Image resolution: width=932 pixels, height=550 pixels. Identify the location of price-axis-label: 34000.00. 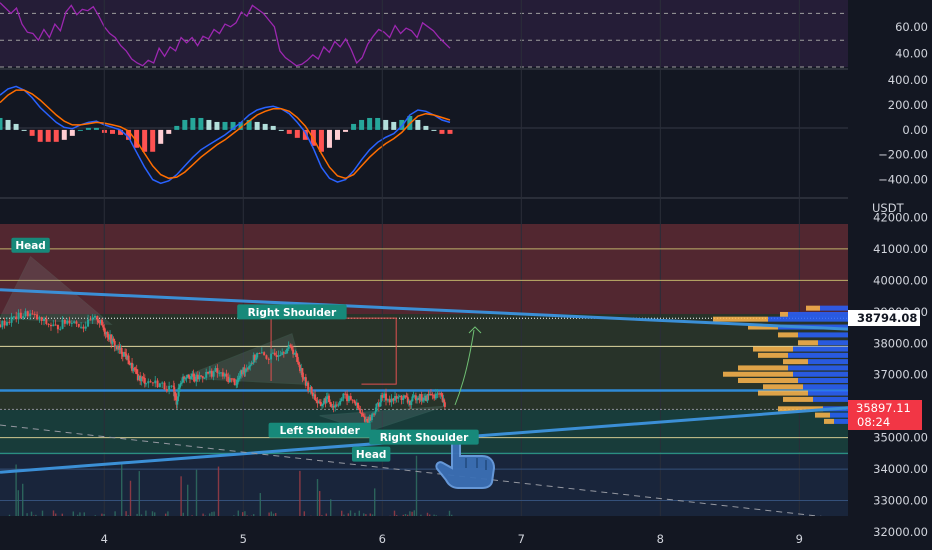
(900, 469).